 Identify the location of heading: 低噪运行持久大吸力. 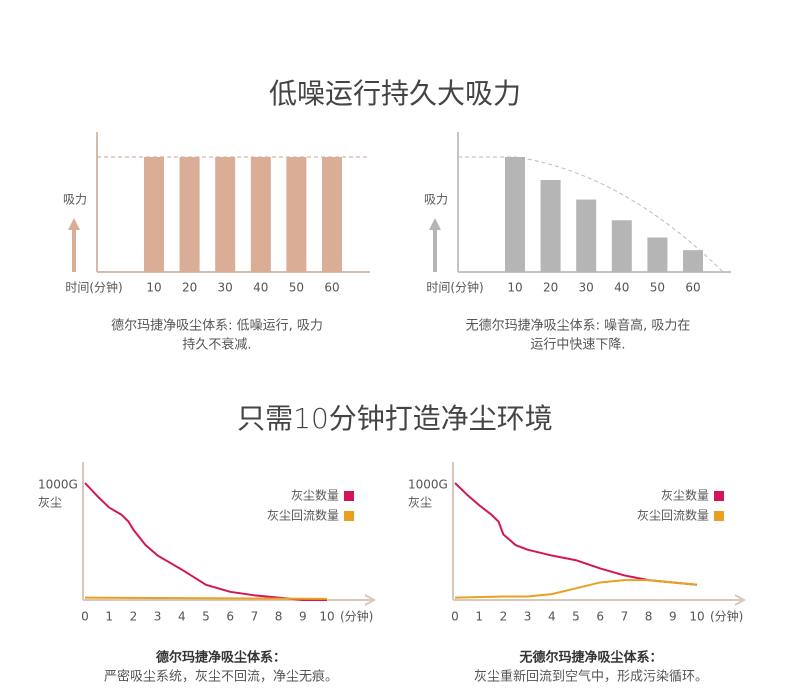
(395, 93).